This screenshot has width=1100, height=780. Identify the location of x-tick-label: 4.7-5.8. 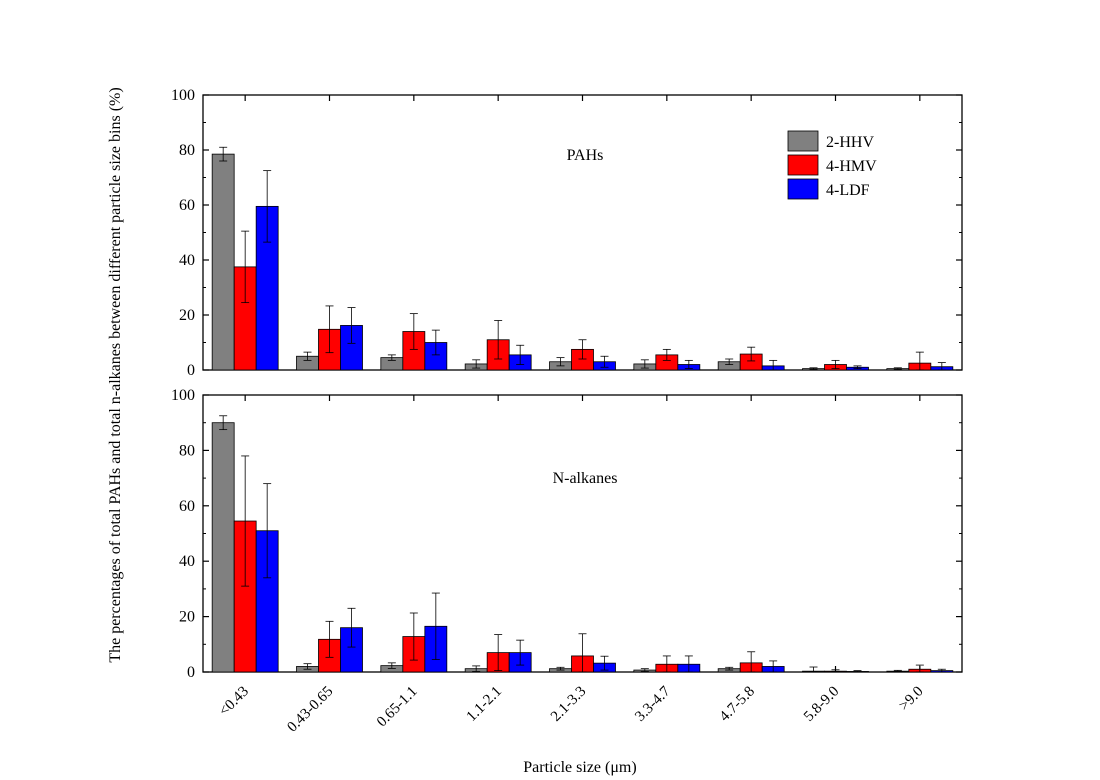
(737, 704).